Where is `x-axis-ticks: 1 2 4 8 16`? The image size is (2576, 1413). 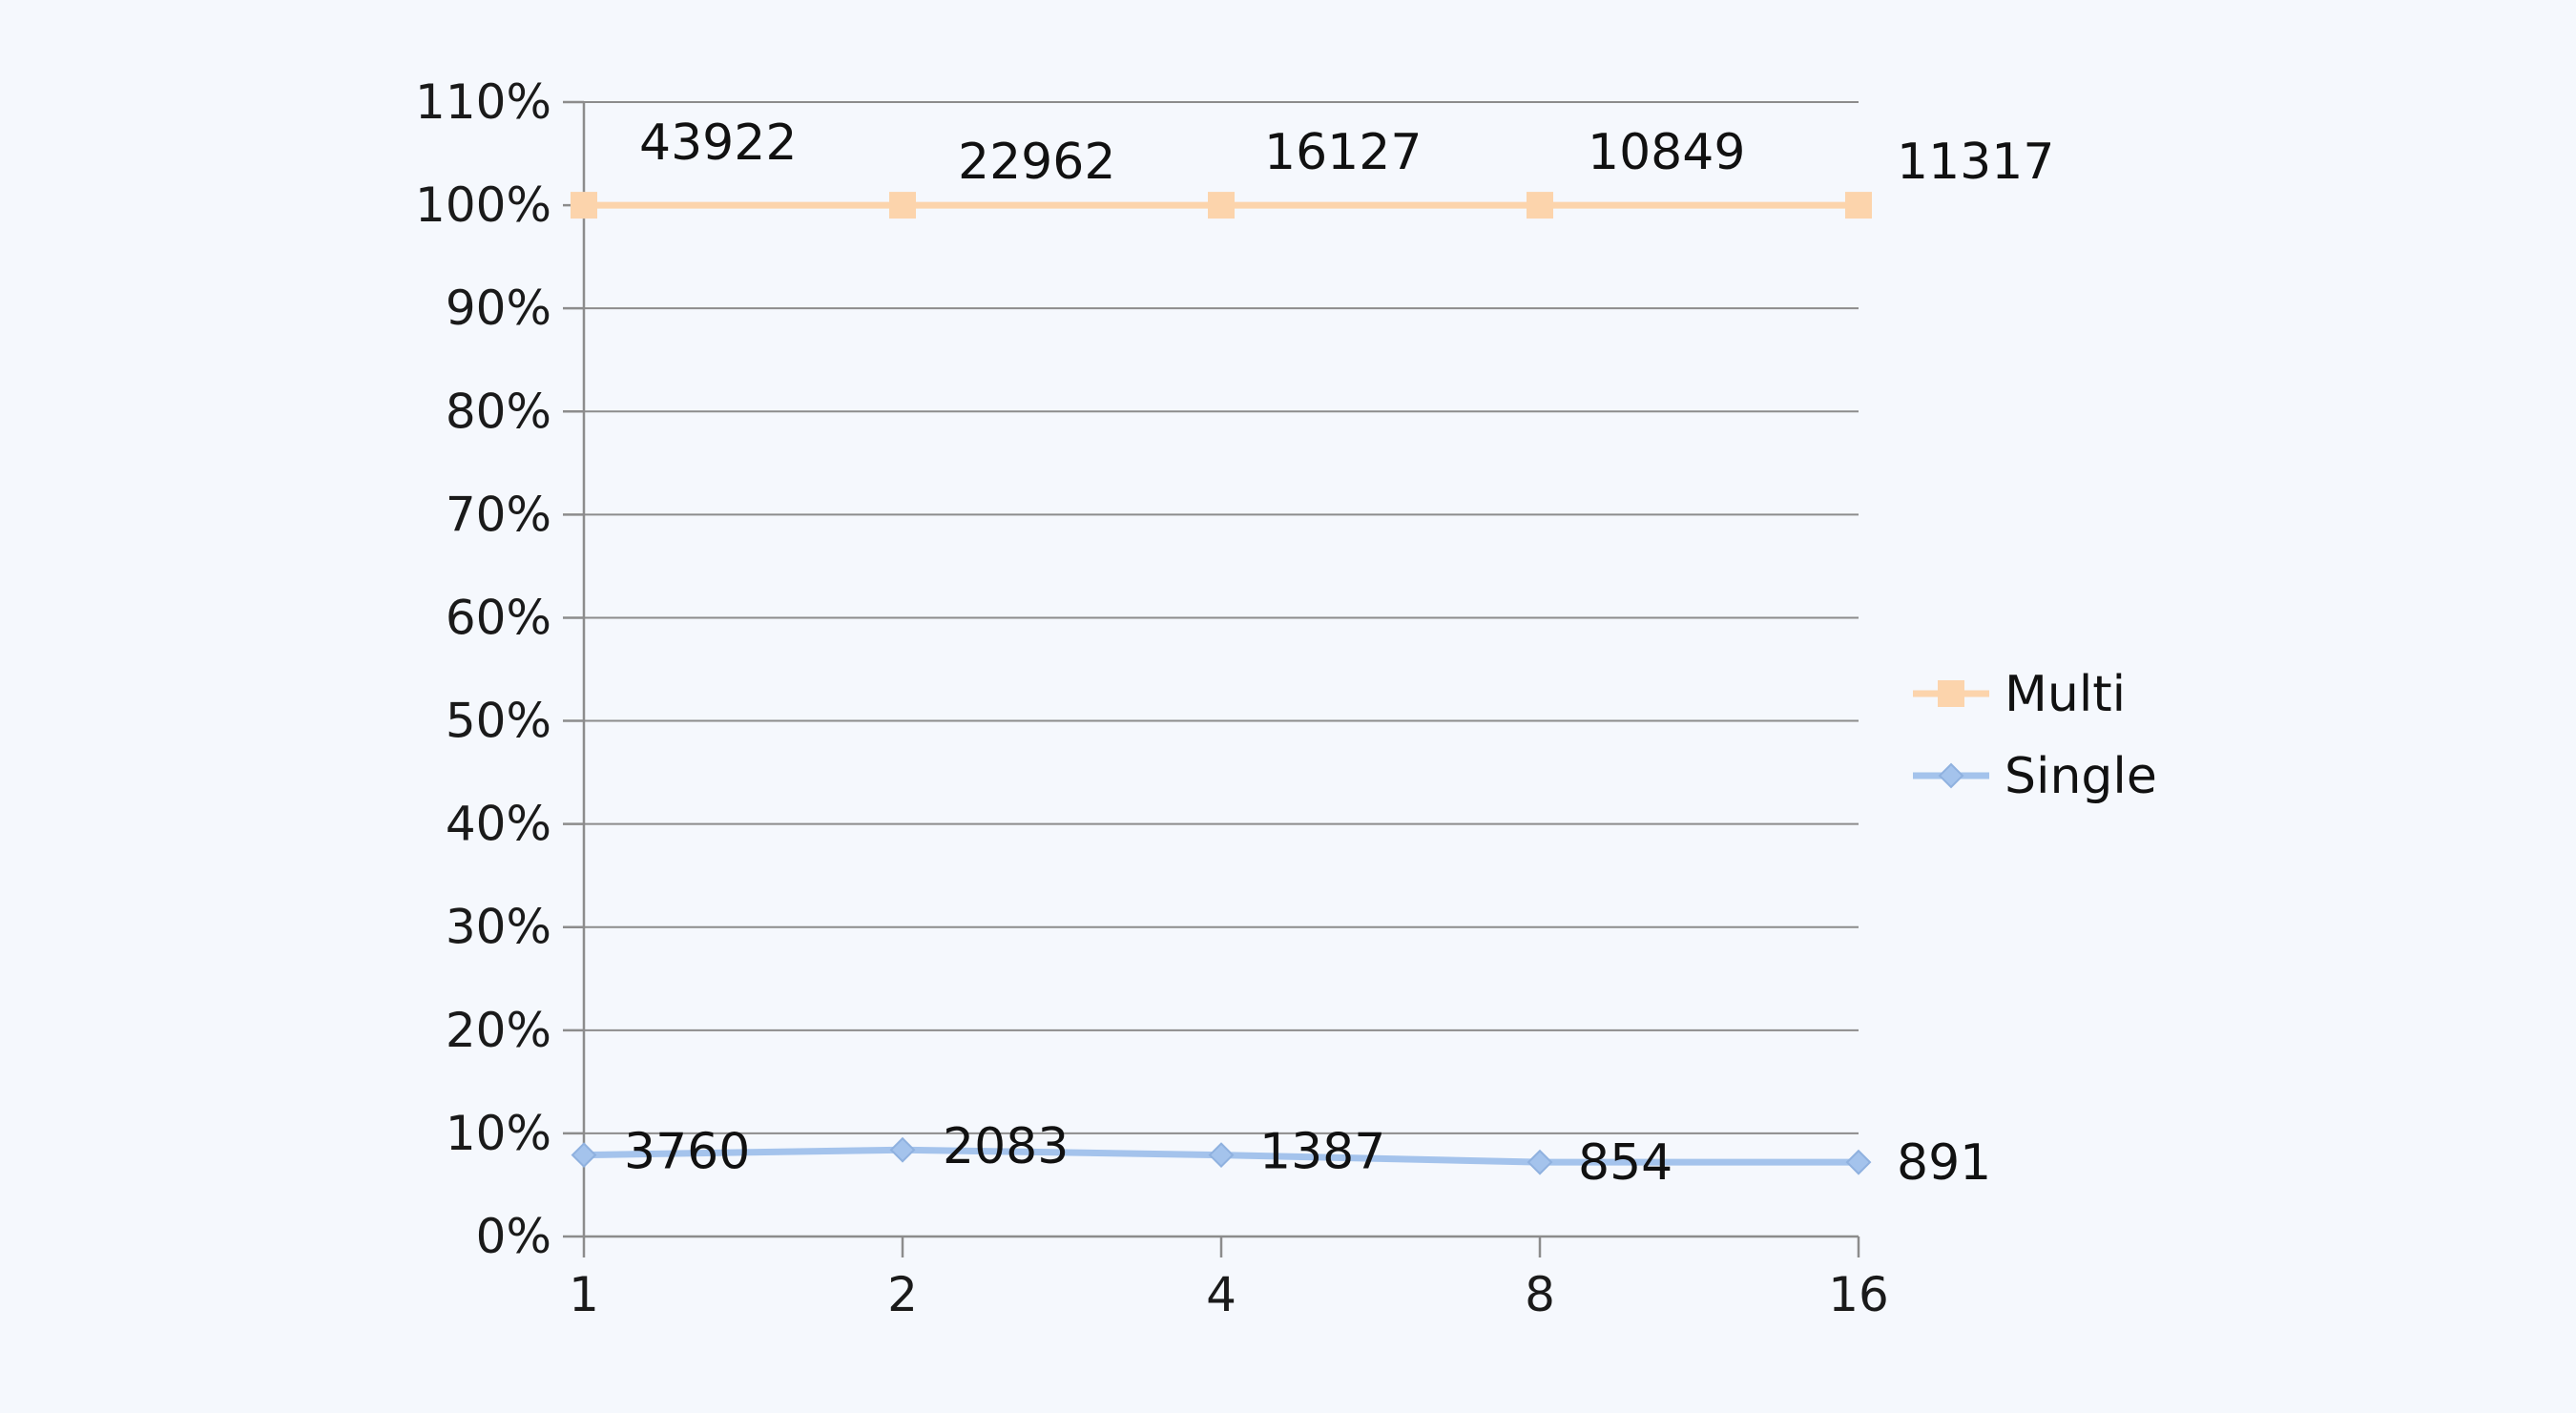
x-axis-ticks: 1 2 4 8 16 is located at coordinates (1229, 1294).